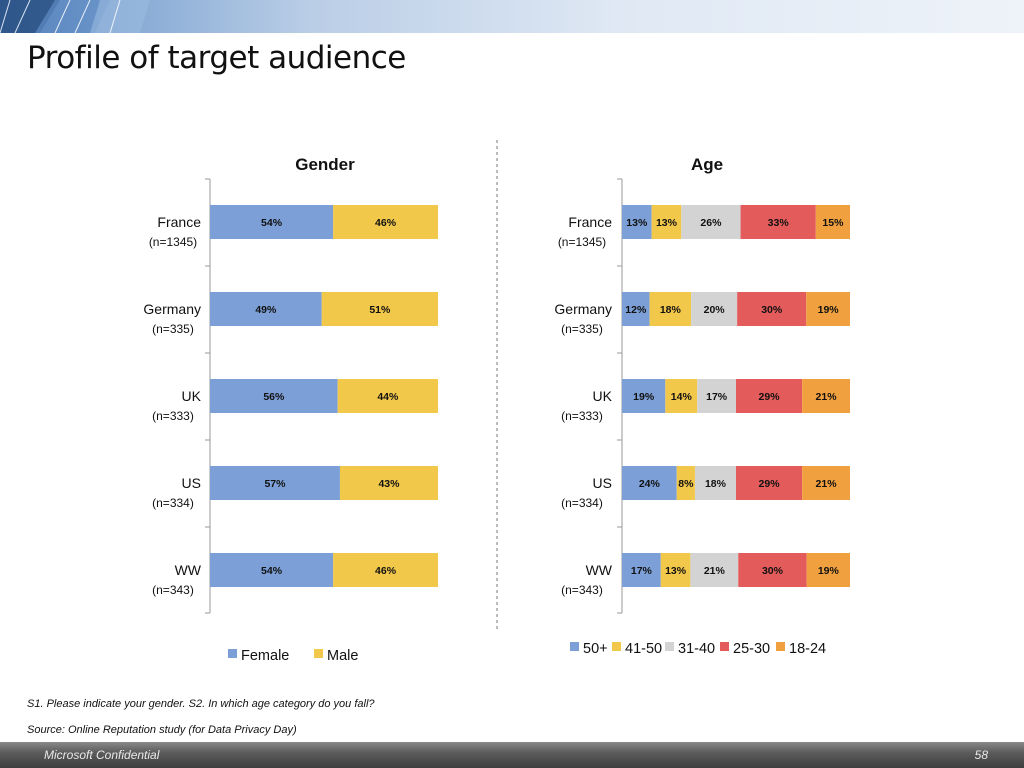  Describe the element at coordinates (751, 649) in the screenshot. I see `age-legend-label-25-30: 25-30` at that location.